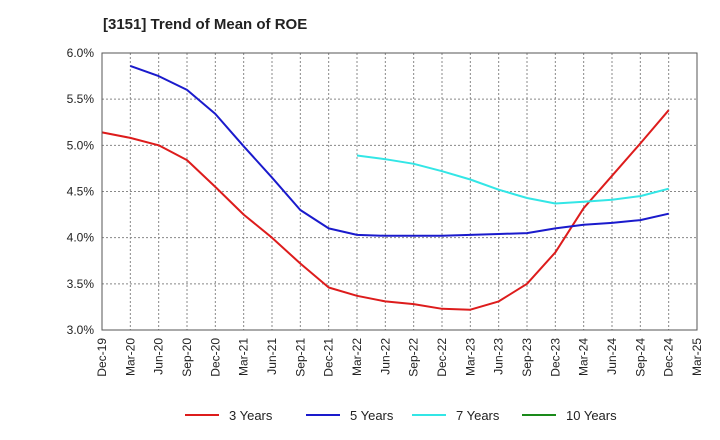  I want to click on y-tick-label: 4.5%, so click(81, 192).